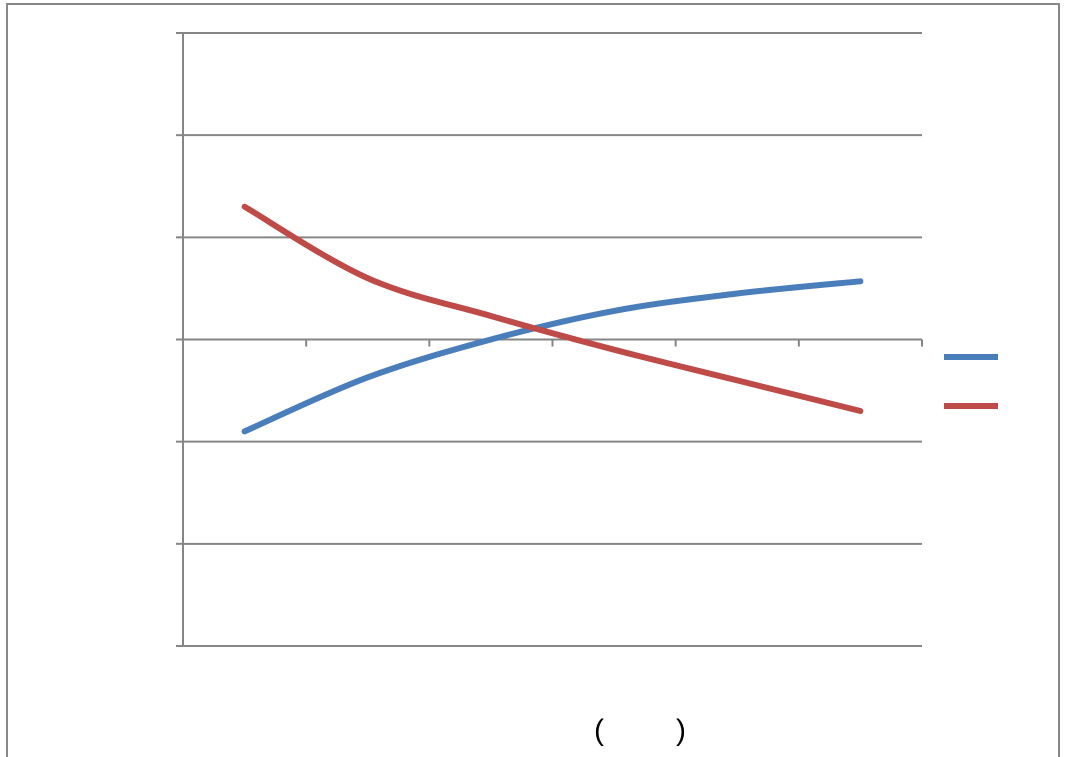  What do you see at coordinates (599, 730) in the screenshot?
I see `footer-open-paren: (` at bounding box center [599, 730].